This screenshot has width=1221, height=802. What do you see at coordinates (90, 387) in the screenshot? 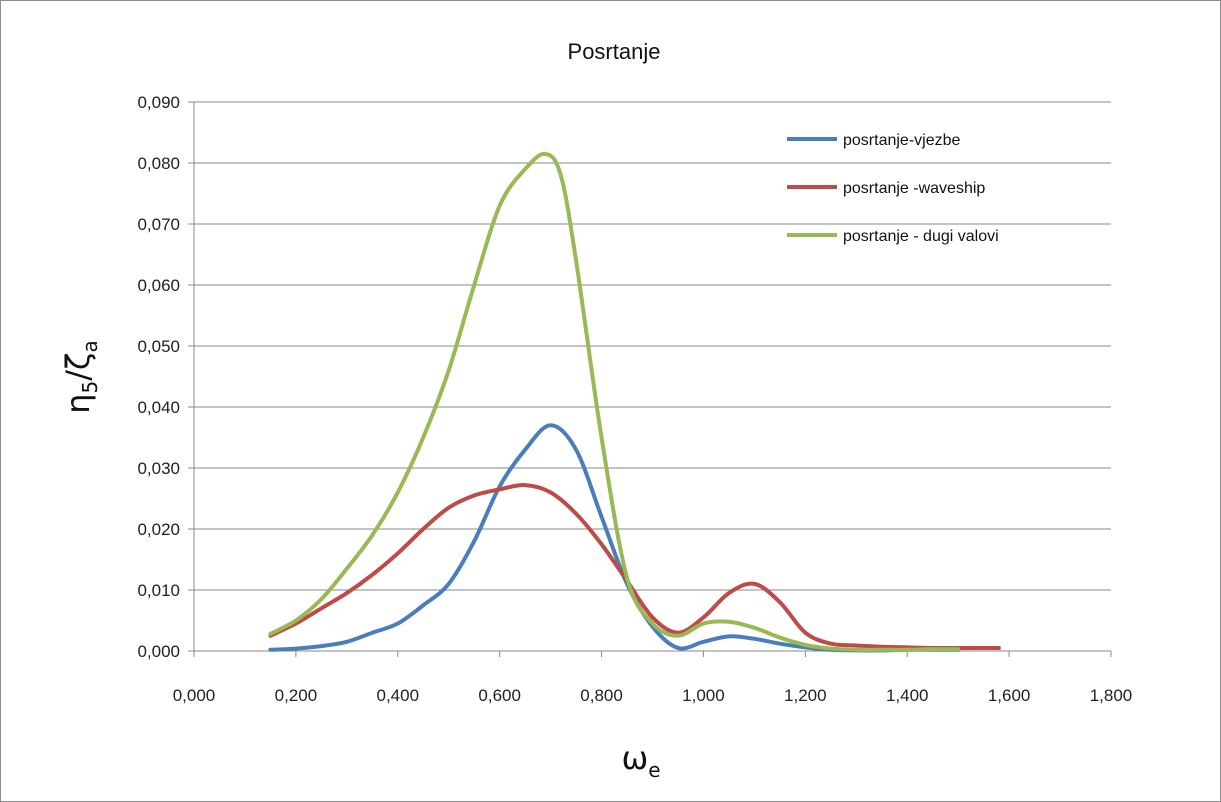
I see `y-axis-label-a-sub: 5` at bounding box center [90, 387].